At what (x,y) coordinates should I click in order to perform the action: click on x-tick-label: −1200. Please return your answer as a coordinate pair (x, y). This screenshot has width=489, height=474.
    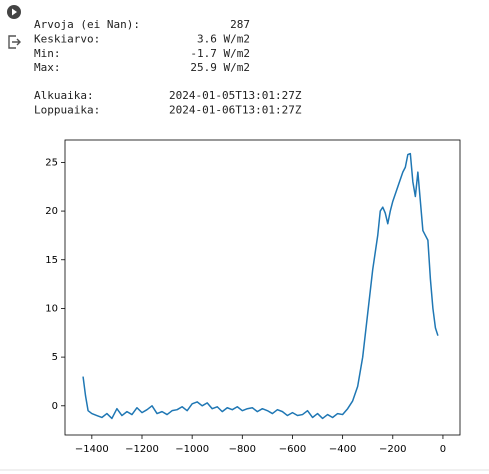
    Looking at the image, I should click on (142, 449).